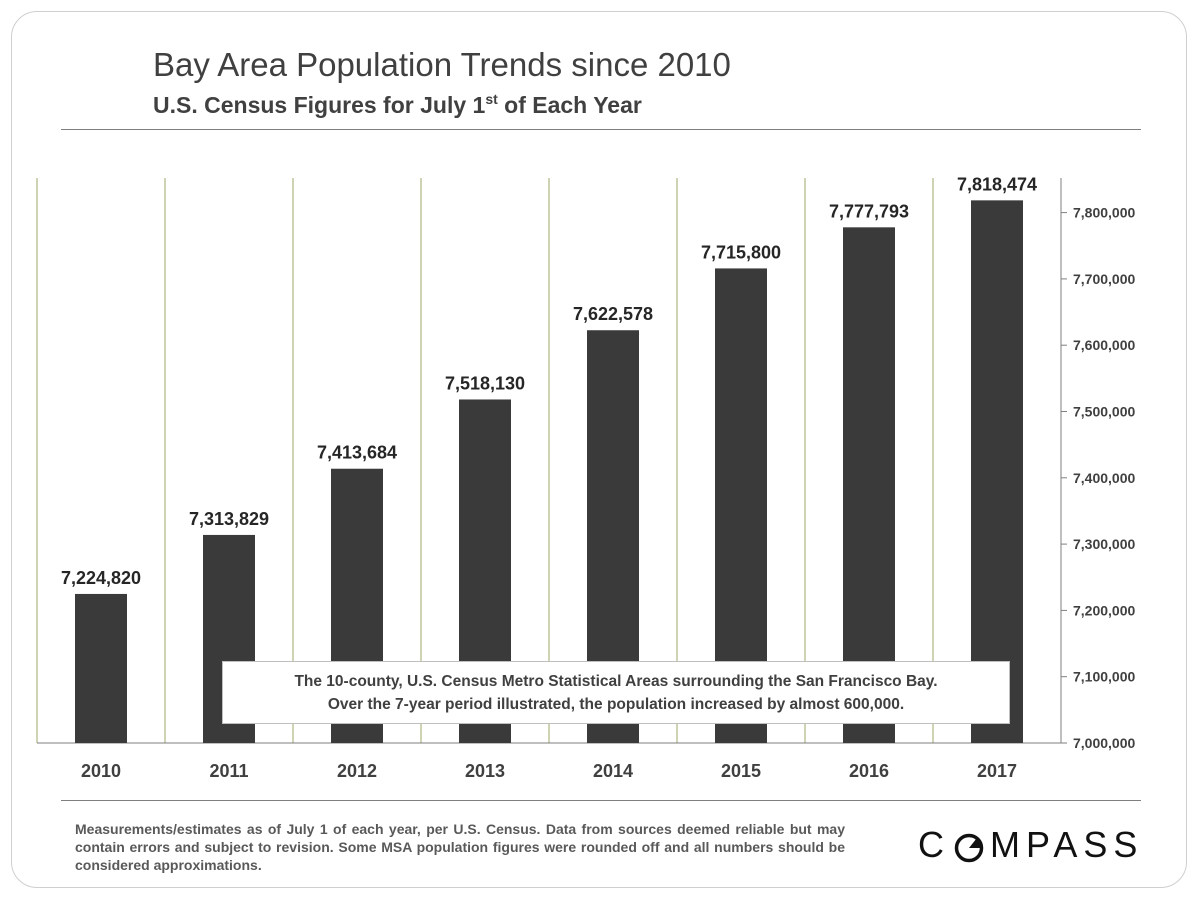 This screenshot has width=1200, height=900. What do you see at coordinates (741, 771) in the screenshot?
I see `x-tick-label: 2015` at bounding box center [741, 771].